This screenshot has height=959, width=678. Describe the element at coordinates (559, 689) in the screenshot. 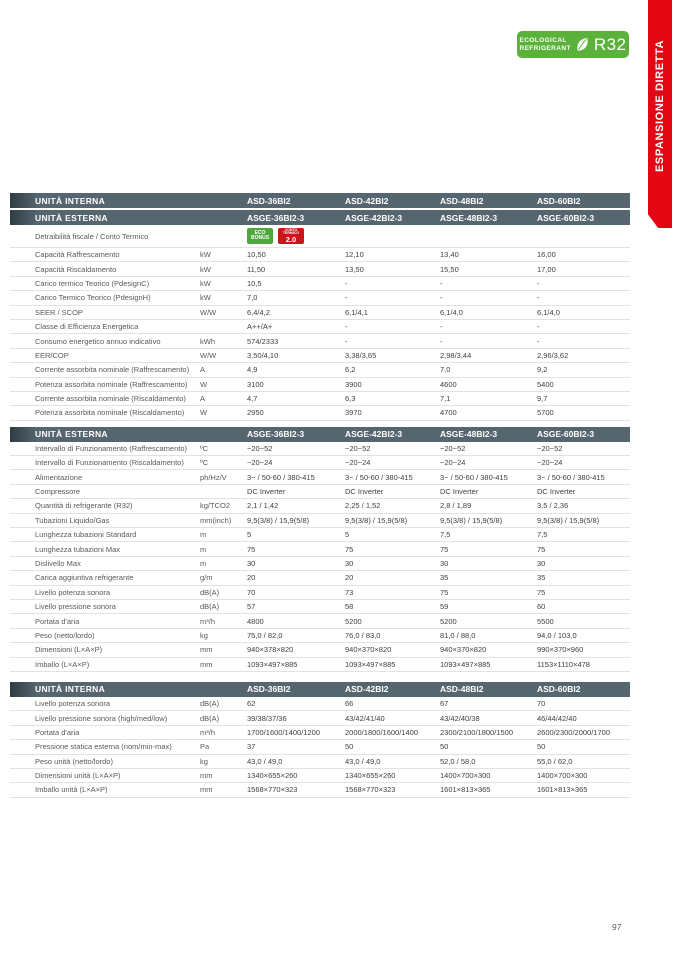

I see `model-col: ASD-60BI2` at that location.